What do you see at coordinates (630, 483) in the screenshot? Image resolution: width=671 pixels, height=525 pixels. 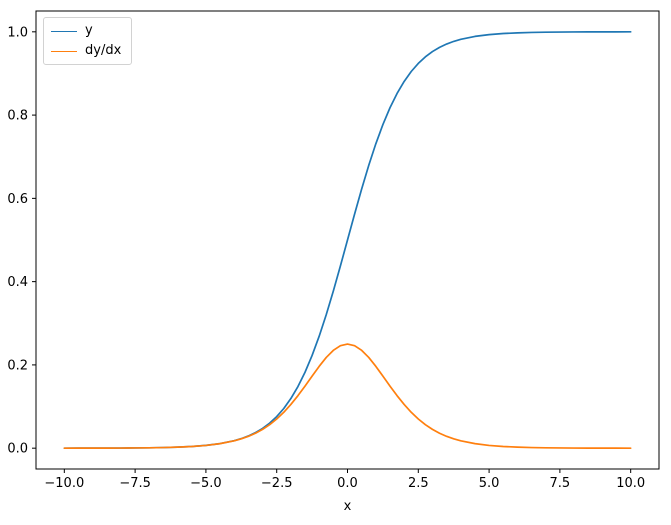 I see `x-tick-label: 10.0` at bounding box center [630, 483].